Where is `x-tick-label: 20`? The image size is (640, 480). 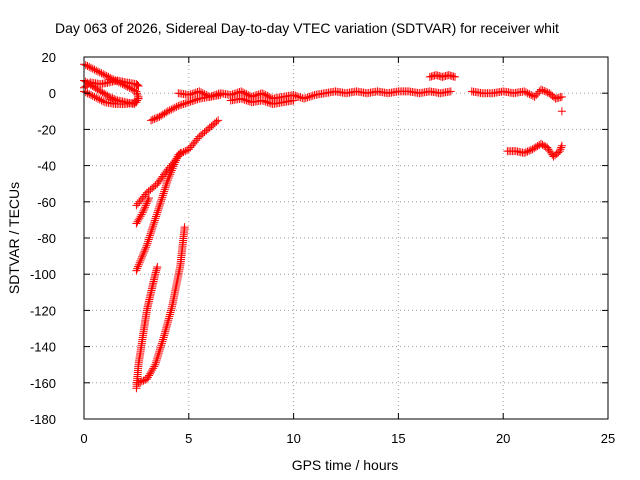 x-tick-label: 20 is located at coordinates (503, 438).